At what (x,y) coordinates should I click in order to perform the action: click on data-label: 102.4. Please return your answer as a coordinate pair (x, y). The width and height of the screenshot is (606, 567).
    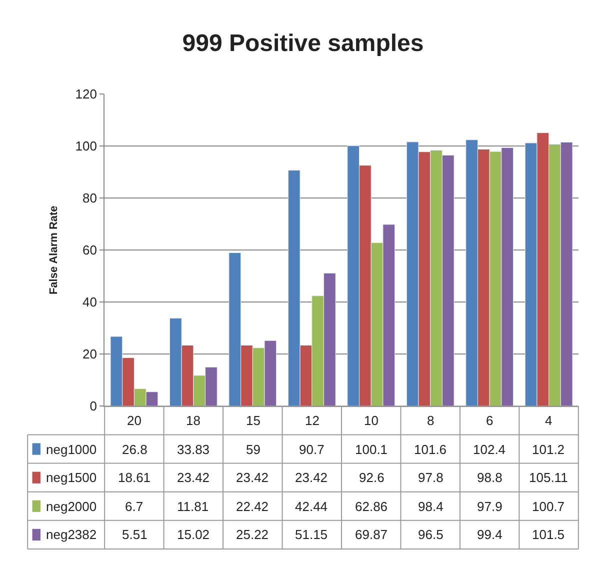
    Looking at the image, I should click on (489, 449).